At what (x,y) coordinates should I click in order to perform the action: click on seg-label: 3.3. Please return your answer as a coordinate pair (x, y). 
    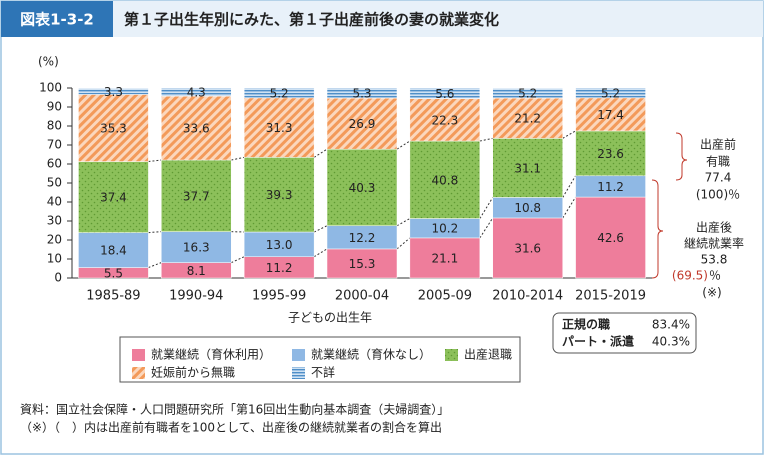
    Looking at the image, I should click on (113, 92).